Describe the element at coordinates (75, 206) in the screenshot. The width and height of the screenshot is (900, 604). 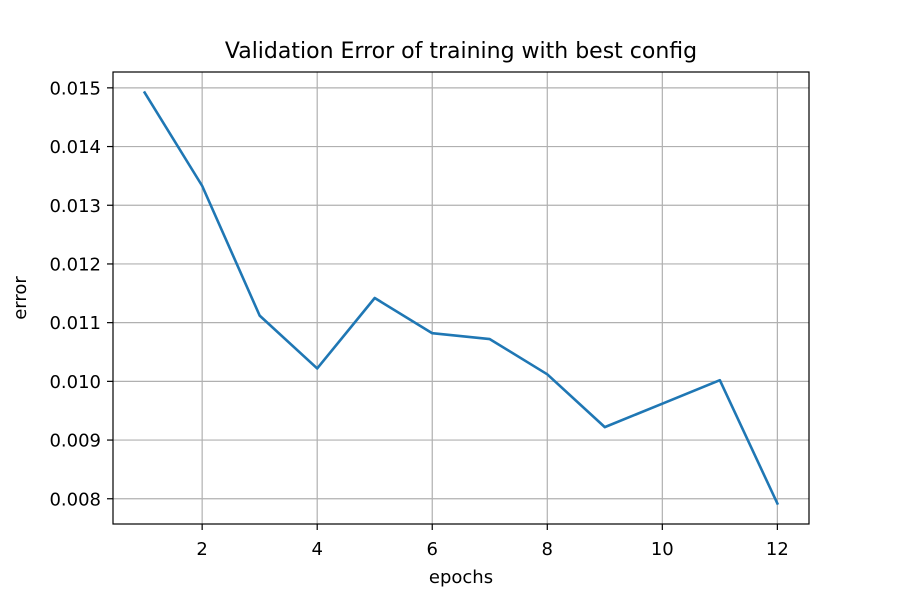
I see `y-tick-label: 0.013` at that location.